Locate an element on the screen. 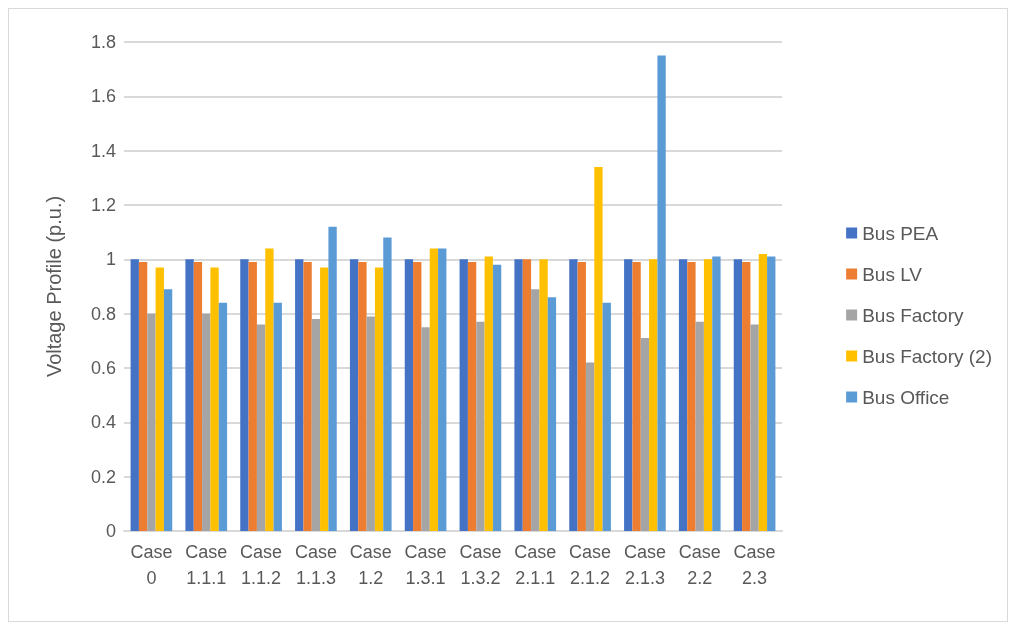 The height and width of the screenshot is (632, 1020). x-tick-label: Case 1.1.1 is located at coordinates (206, 565).